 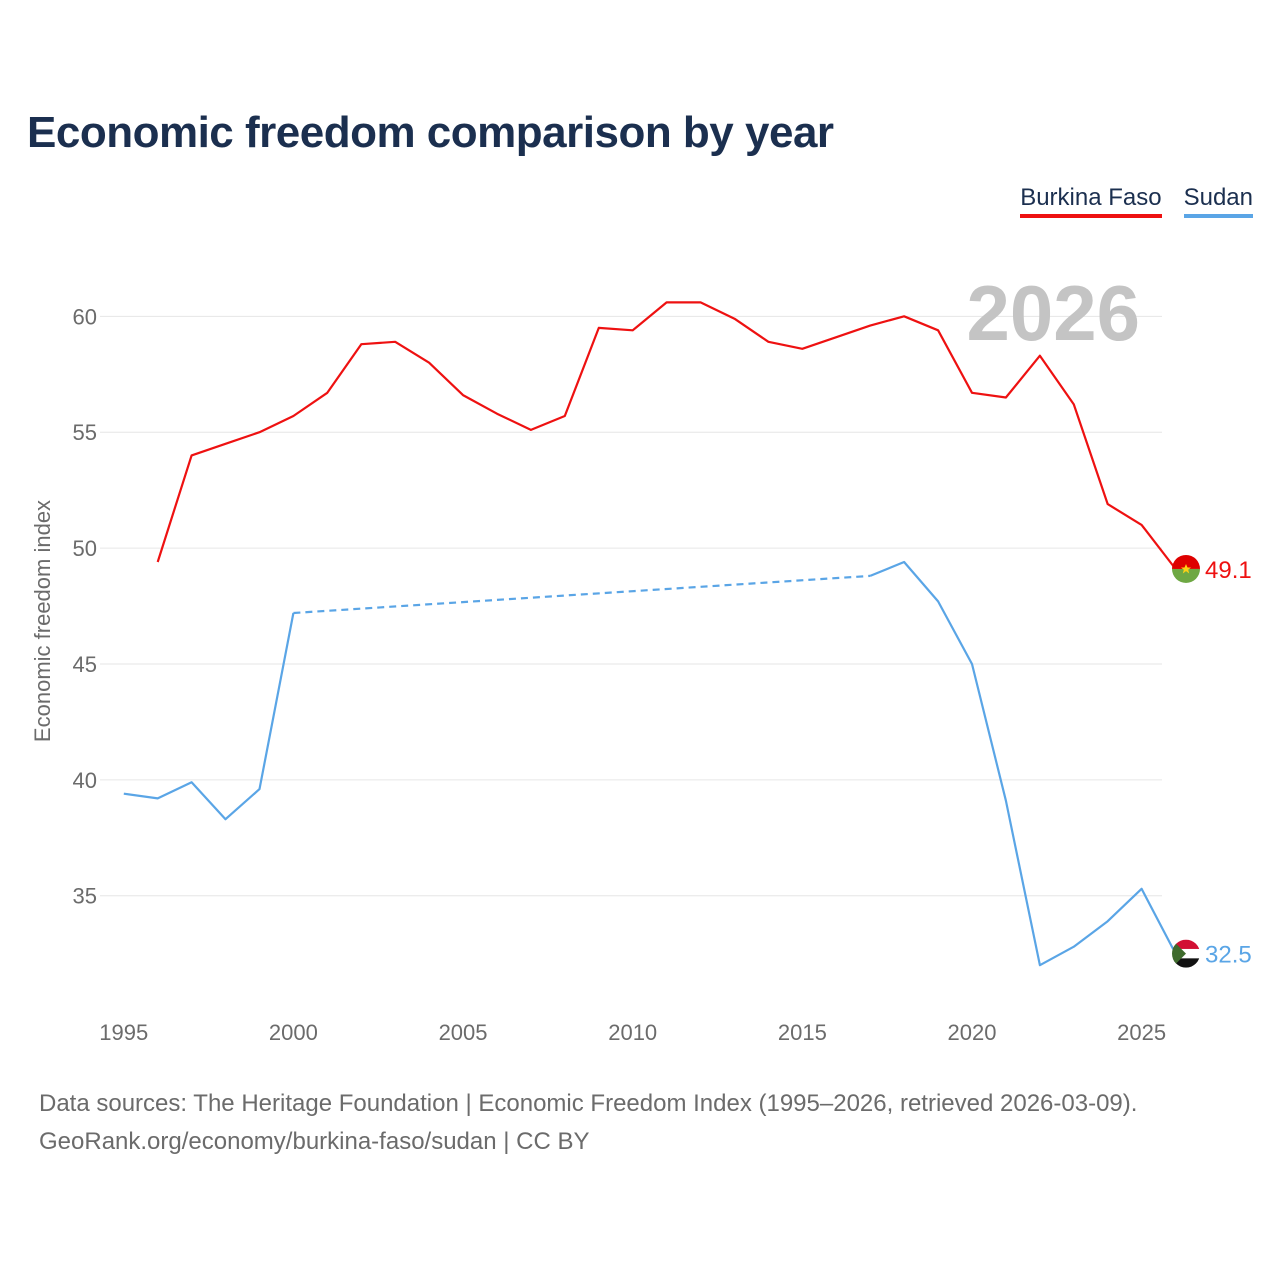 What do you see at coordinates (293, 1032) in the screenshot?
I see `x-tick-label: 2000` at bounding box center [293, 1032].